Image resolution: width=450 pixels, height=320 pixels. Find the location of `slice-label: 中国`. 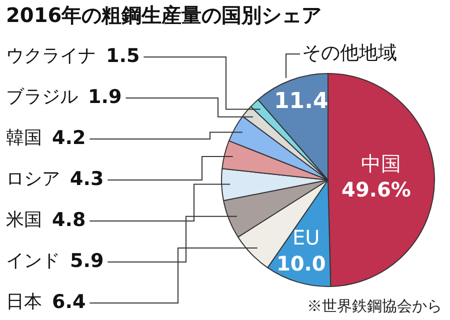

slice-label: 中国 is located at coordinates (381, 164).